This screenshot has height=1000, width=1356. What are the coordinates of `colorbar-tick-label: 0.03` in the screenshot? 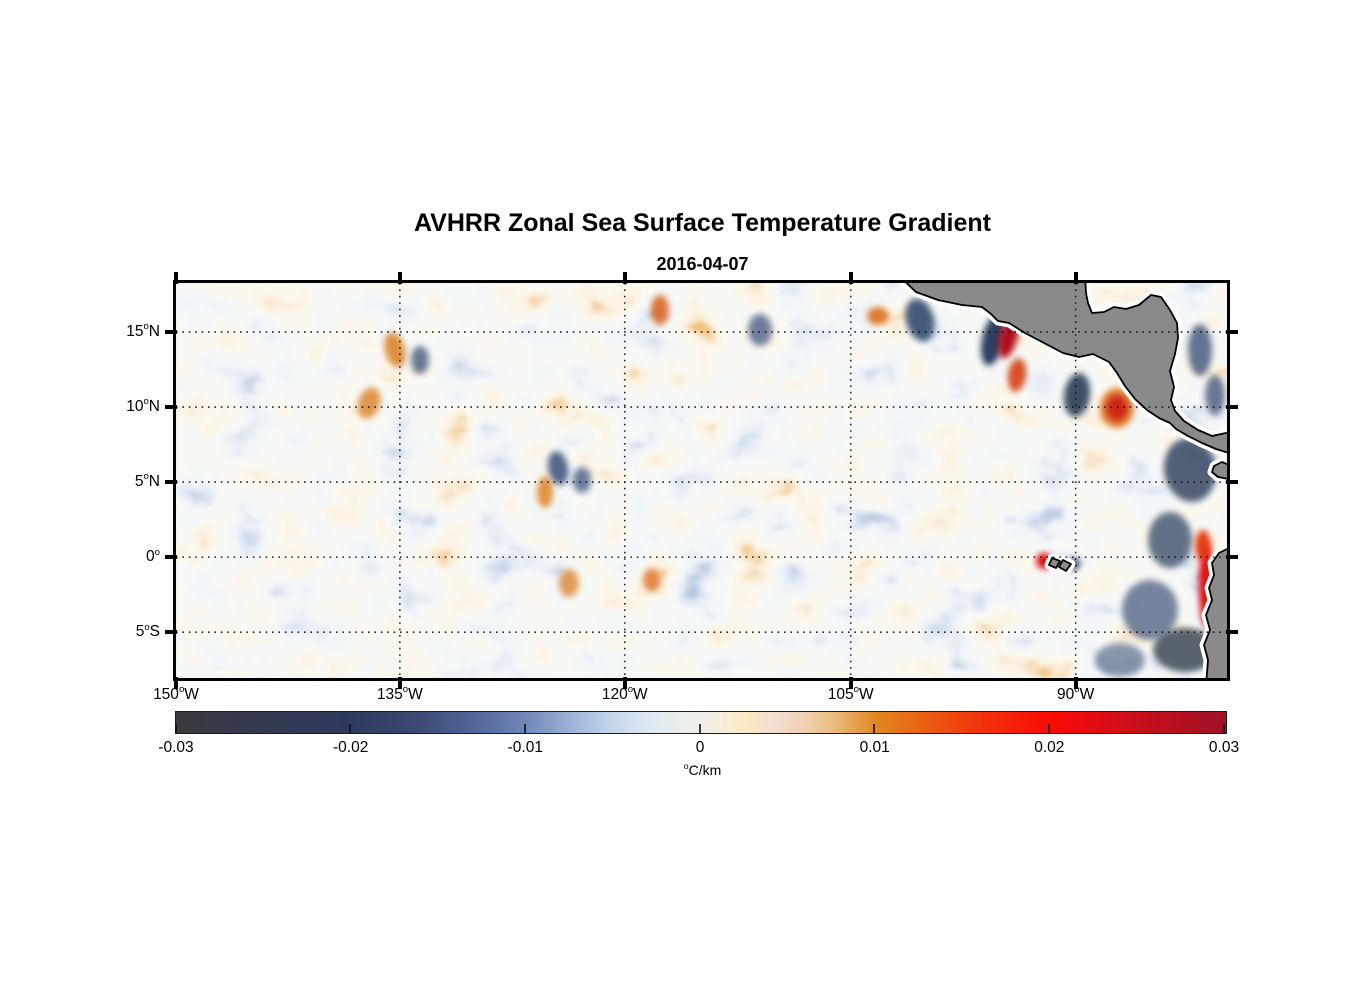 It's located at (1224, 747).